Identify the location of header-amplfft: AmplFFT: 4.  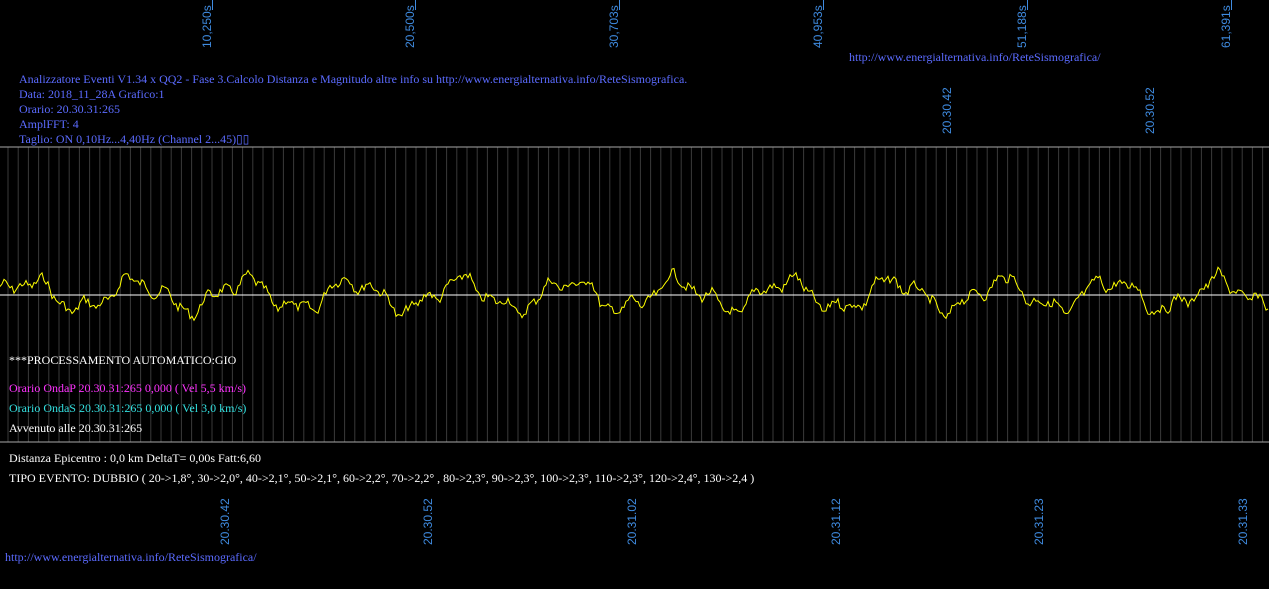
(49, 124).